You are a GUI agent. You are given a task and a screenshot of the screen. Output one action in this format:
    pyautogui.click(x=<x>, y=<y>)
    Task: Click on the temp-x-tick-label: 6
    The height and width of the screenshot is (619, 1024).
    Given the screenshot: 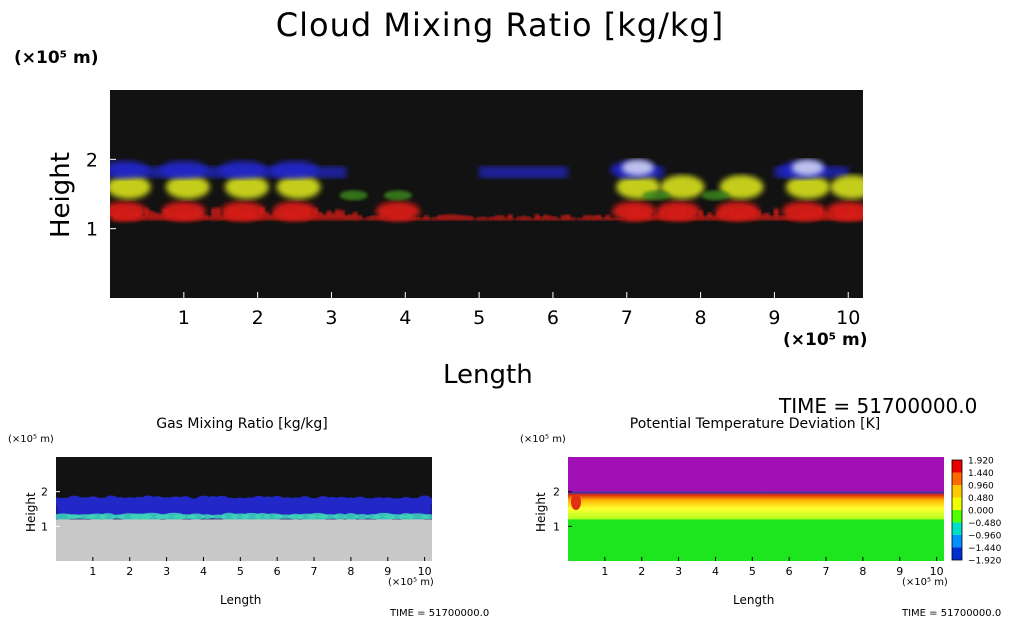 What is the action you would take?
    pyautogui.click(x=789, y=571)
    